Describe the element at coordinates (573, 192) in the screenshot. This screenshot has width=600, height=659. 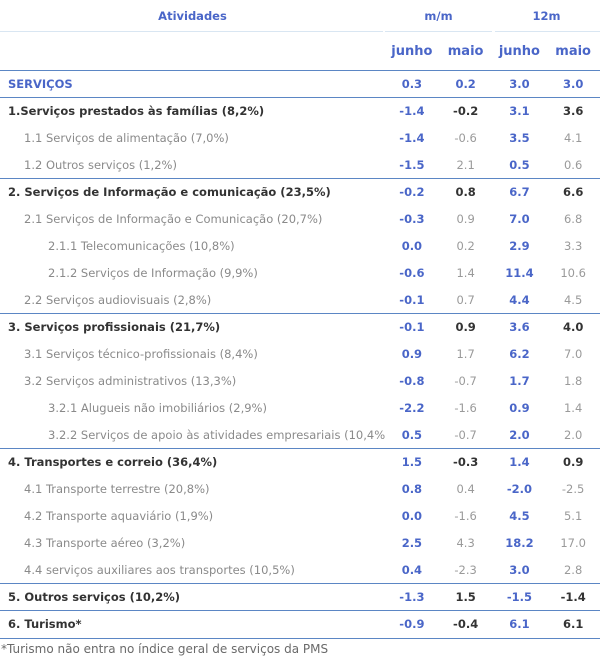
I see `cell-12m-maio: 6.6` at that location.